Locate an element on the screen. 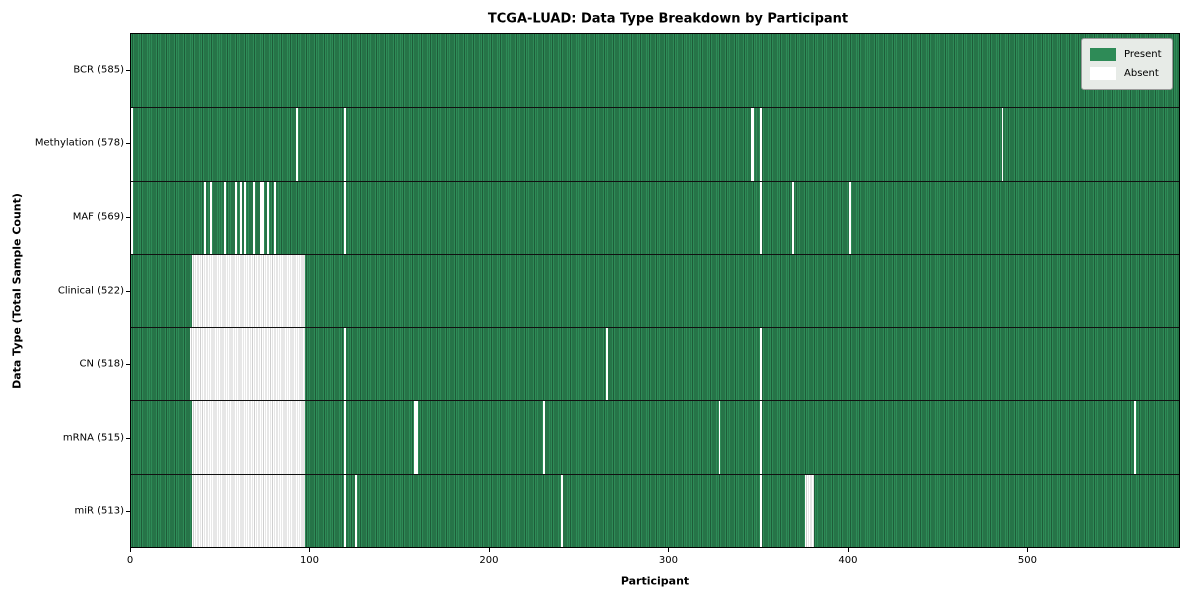 The height and width of the screenshot is (600, 1200). heatmap-row-clinical is located at coordinates (655, 290).